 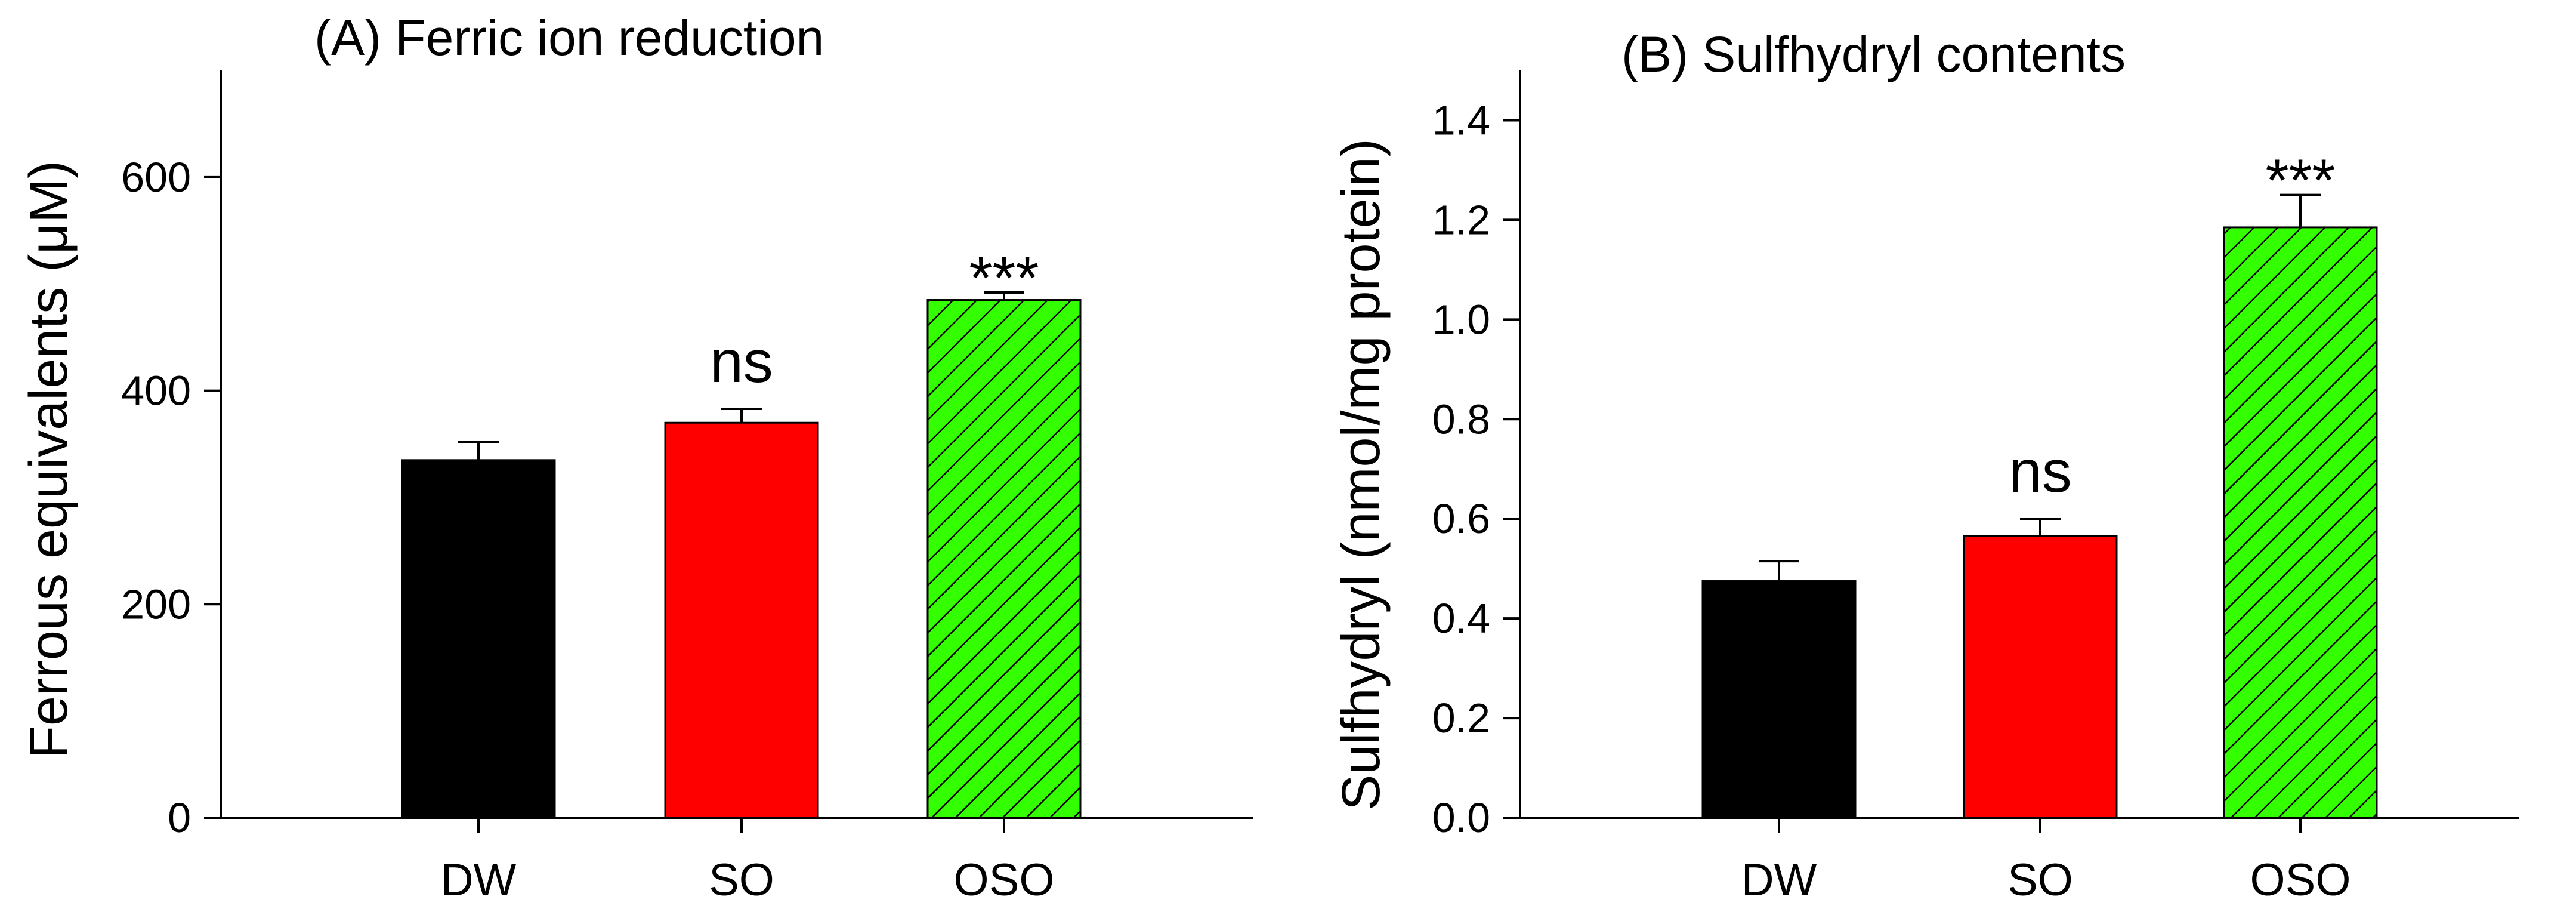 I want to click on panel-b-y-axis-label: Sulfhydryl (nmol/mg protein), so click(x=1361, y=474).